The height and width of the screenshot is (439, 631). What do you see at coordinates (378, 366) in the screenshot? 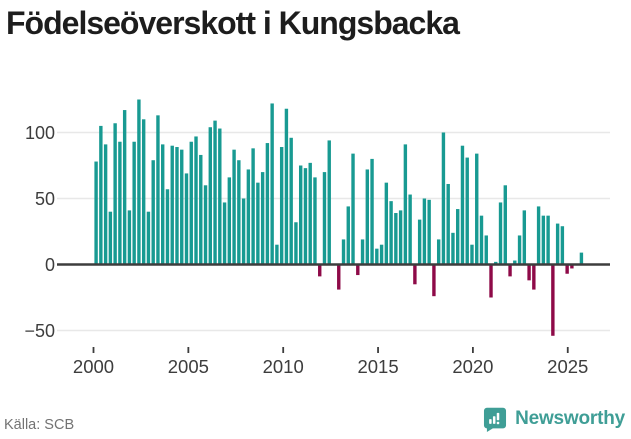
I see `x-axis-label: 2015` at bounding box center [378, 366].